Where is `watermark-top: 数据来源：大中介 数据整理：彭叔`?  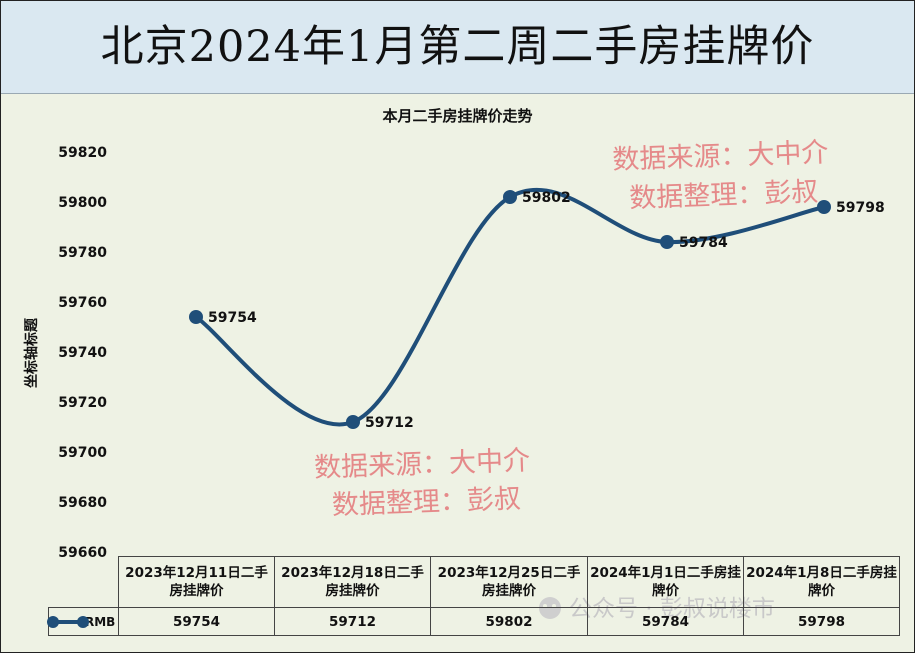 watermark-top: 数据来源：大中介 数据整理：彭叔 is located at coordinates (720, 176).